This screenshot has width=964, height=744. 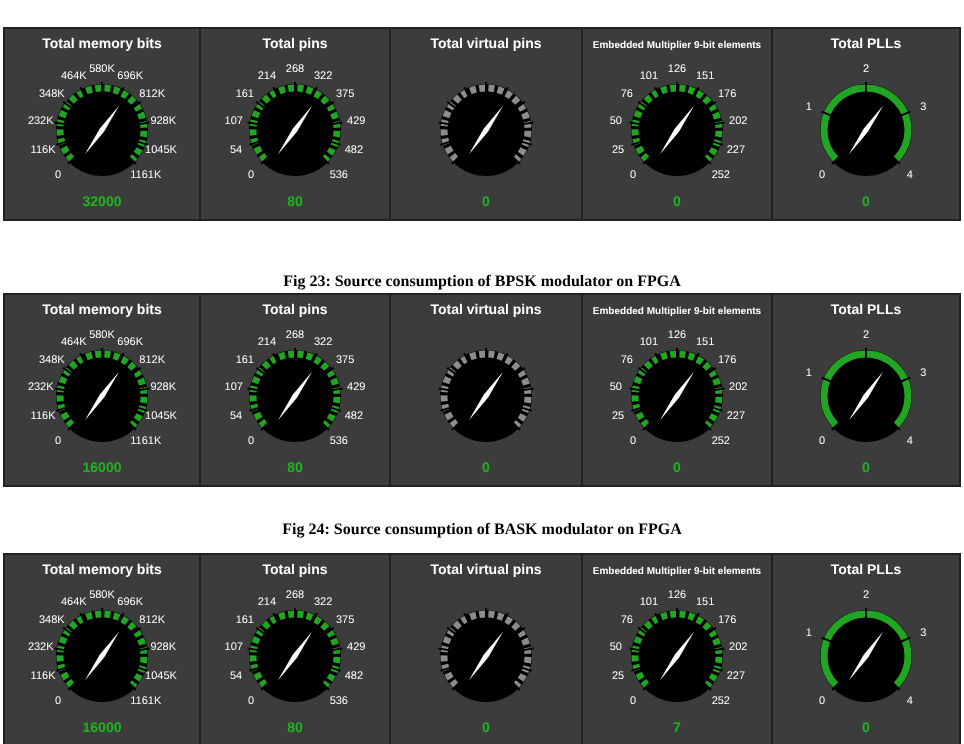 I want to click on text: Fig 23: Source consumption of BPSK modulator on FPGA, so click(x=482, y=281).